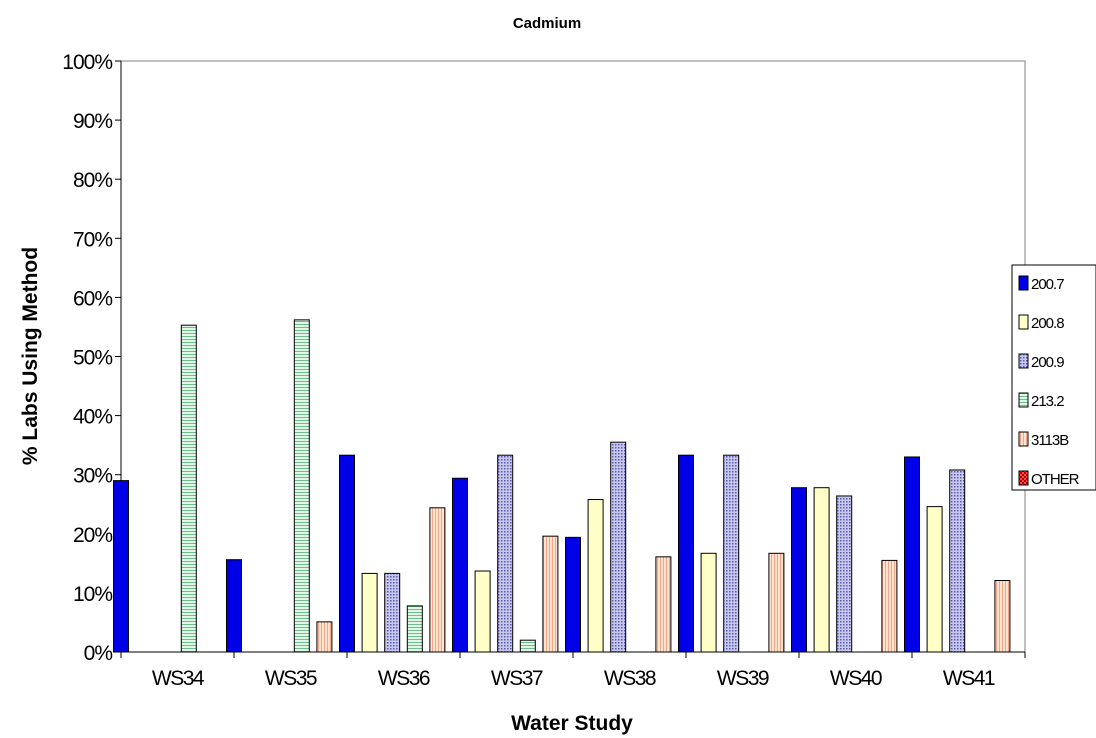 The height and width of the screenshot is (738, 1096). I want to click on bar-3113b-ws36, so click(437, 580).